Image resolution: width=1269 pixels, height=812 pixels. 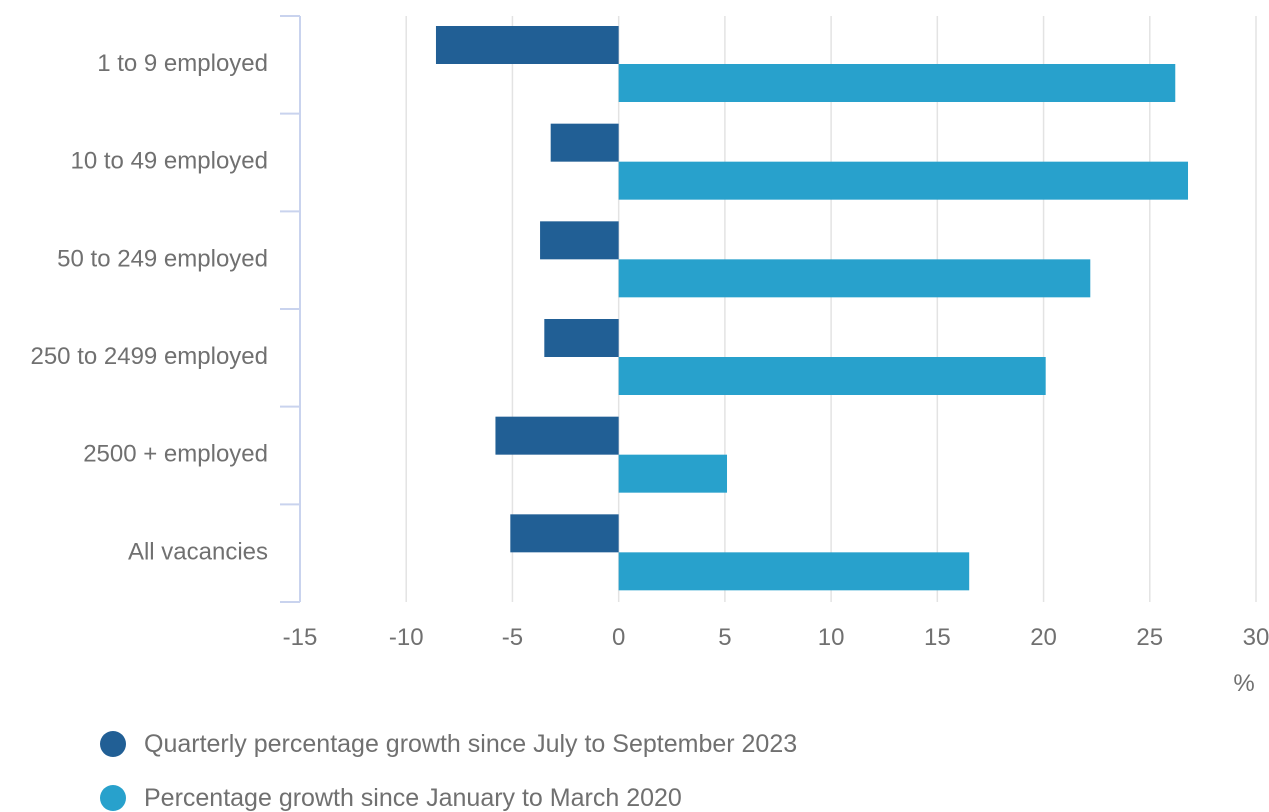 I want to click on x-tick-label: 5, so click(x=724, y=637).